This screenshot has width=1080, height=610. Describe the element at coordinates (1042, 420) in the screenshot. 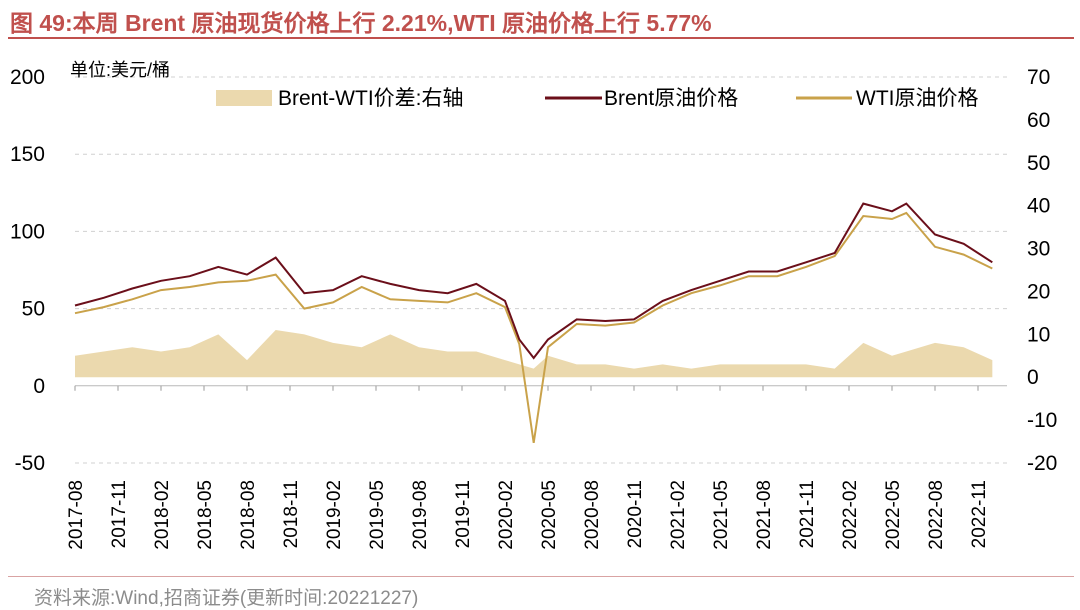

I see `y-right-tick-label: -10` at that location.